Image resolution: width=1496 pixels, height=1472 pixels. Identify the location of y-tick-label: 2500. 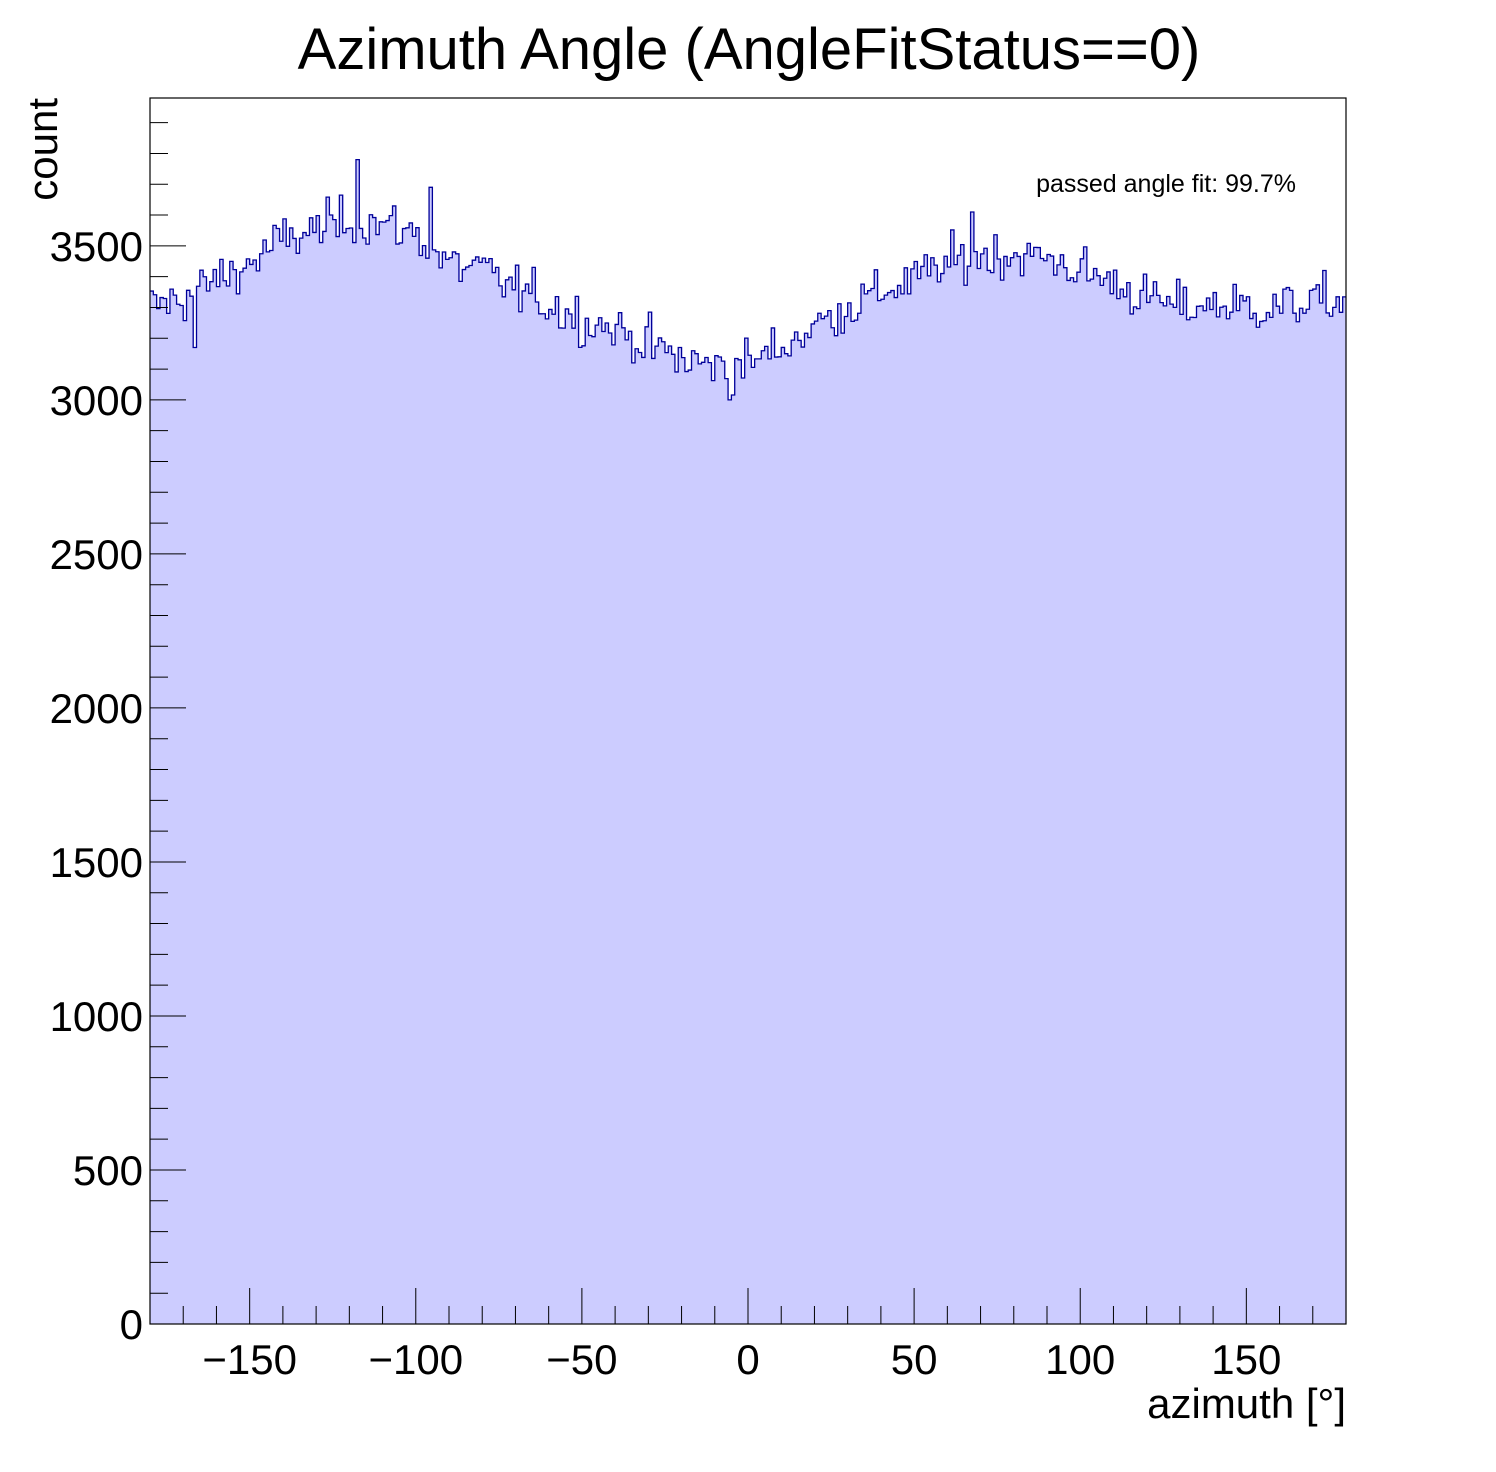
(96, 554).